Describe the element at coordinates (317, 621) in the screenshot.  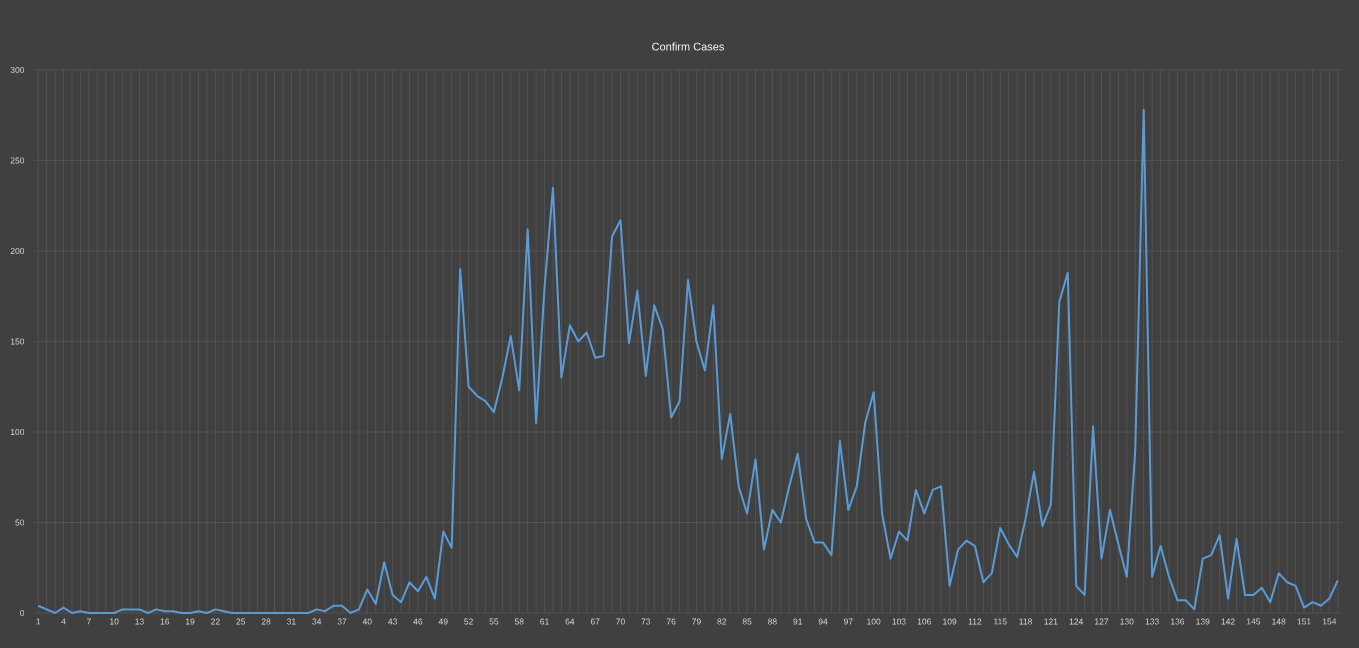
I see `x-tick-label: 34` at that location.